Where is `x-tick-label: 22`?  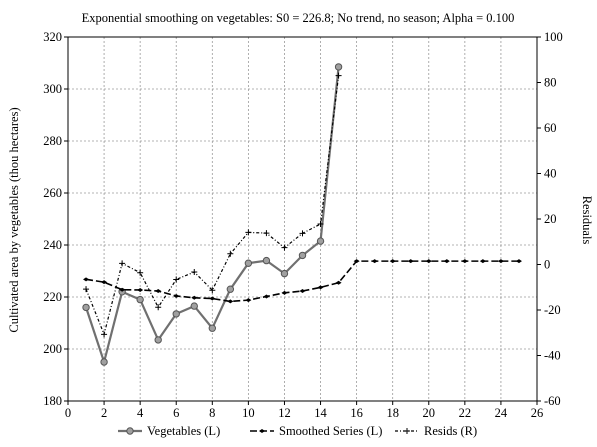 x-tick-label: 22 is located at coordinates (465, 413).